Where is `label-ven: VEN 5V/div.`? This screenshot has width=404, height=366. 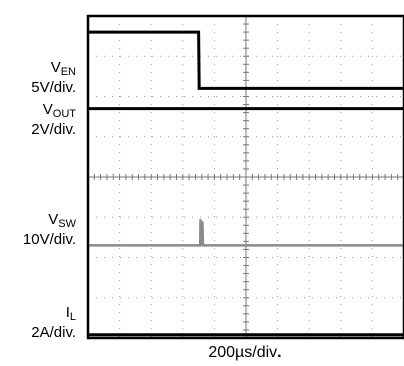 label-ven: VEN 5V/div. is located at coordinates (53, 78).